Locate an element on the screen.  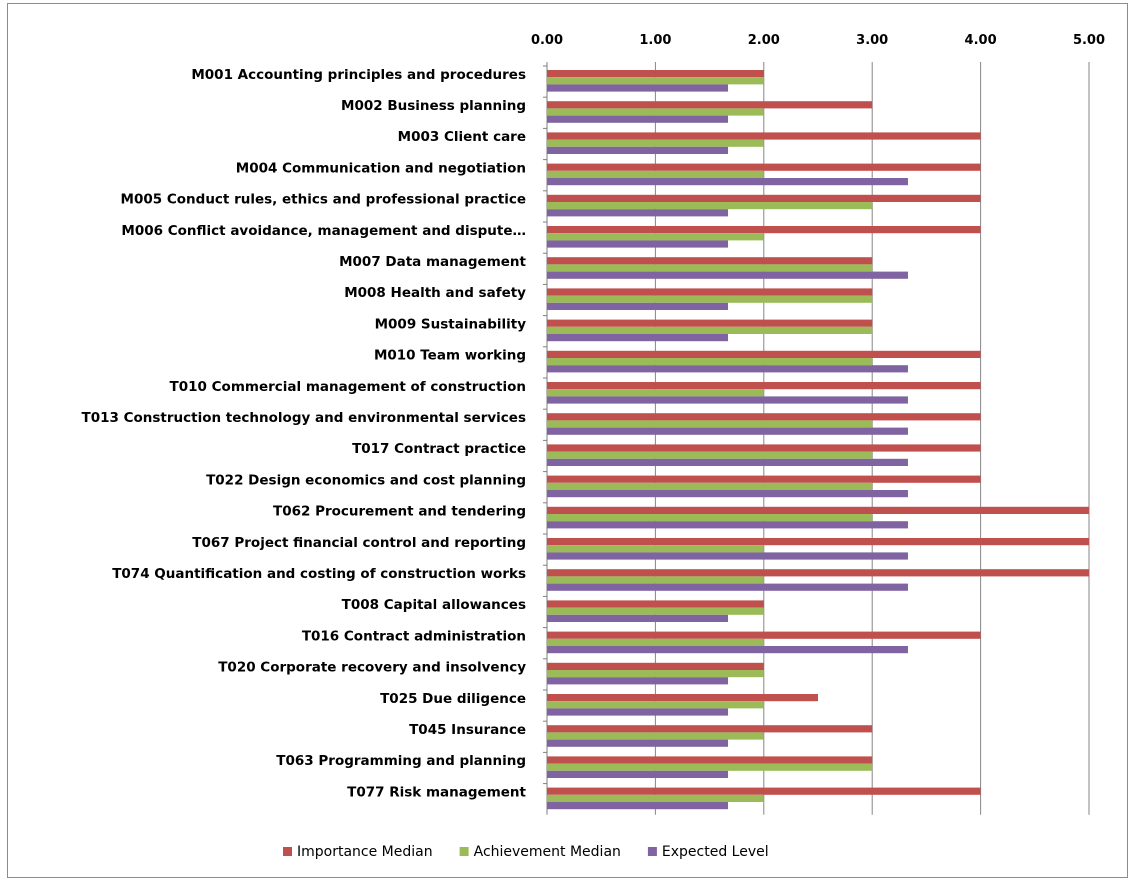
category-label: M007 Data management is located at coordinates (432, 262).